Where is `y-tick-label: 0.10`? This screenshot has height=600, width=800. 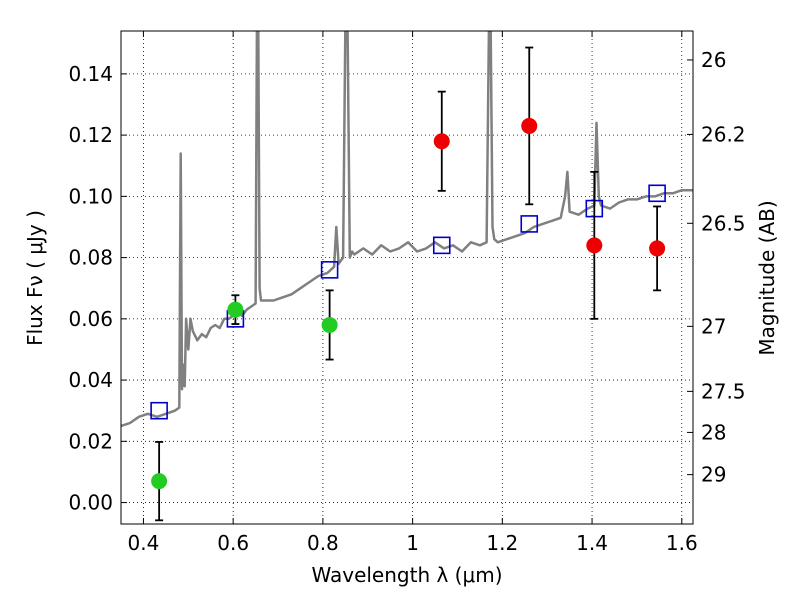
y-tick-label: 0.10 is located at coordinates (90, 196).